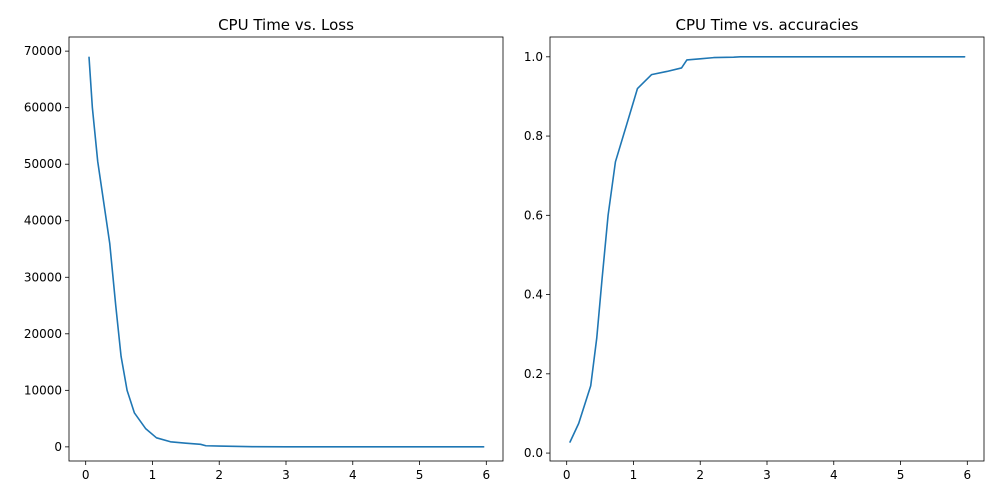 Image resolution: width=1000 pixels, height=500 pixels. Describe the element at coordinates (700, 475) in the screenshot. I see `accuracy-x-tick-label: 2` at that location.